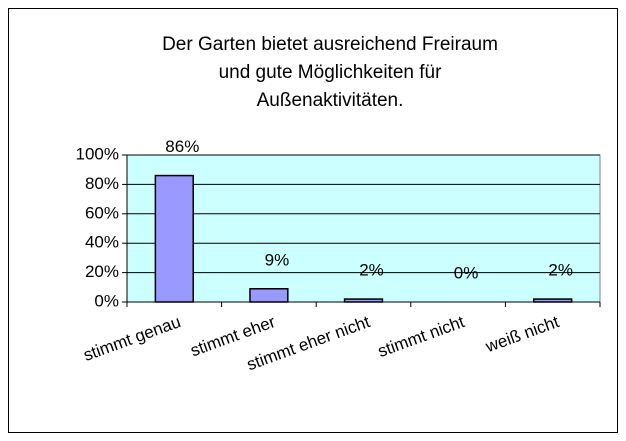  What do you see at coordinates (331, 72) in the screenshot?
I see `chart-title: und gute Möglichkeiten für` at bounding box center [331, 72].